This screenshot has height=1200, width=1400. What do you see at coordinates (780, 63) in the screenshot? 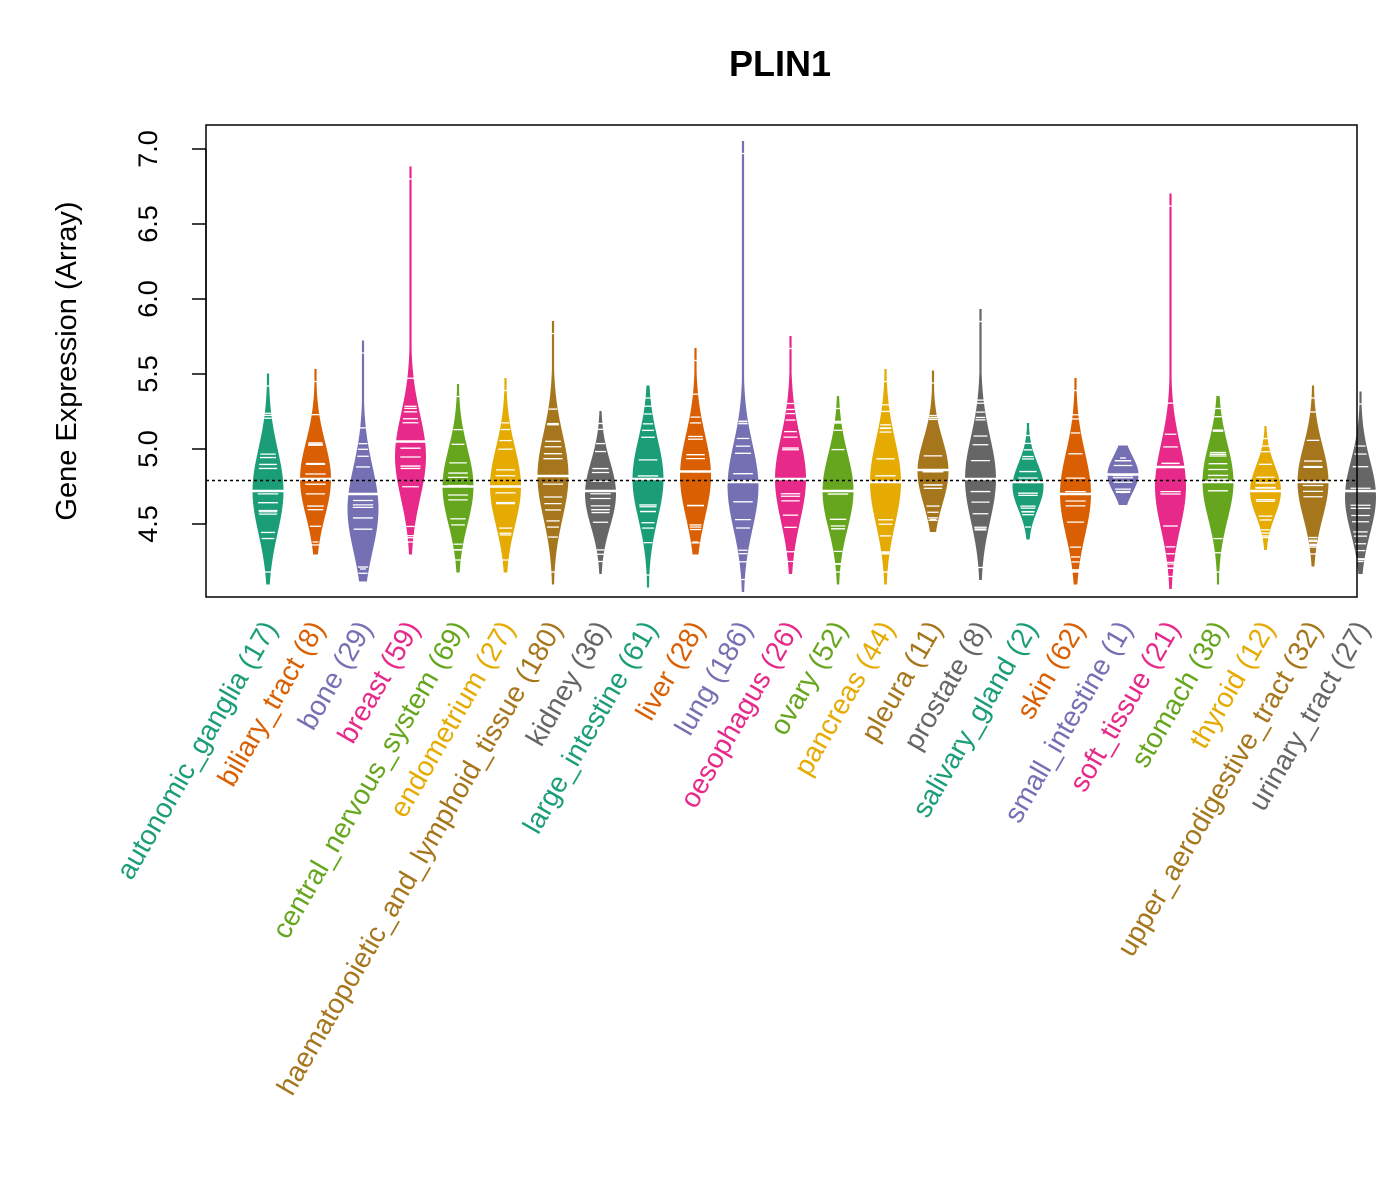
I see `chart-title: PLIN1` at bounding box center [780, 63].